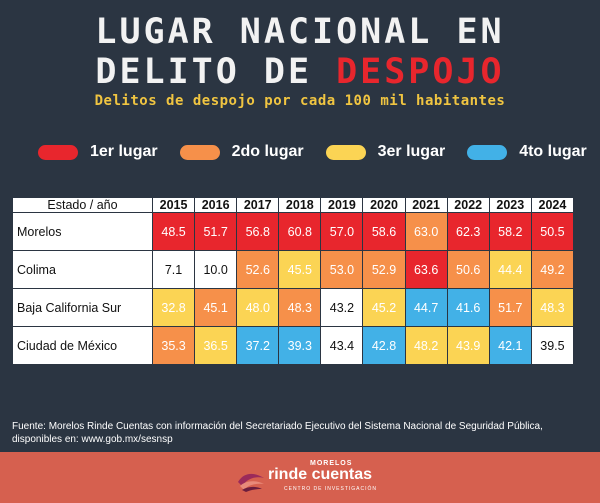  What do you see at coordinates (420, 72) in the screenshot?
I see `title-accent: DESPOJO` at bounding box center [420, 72].